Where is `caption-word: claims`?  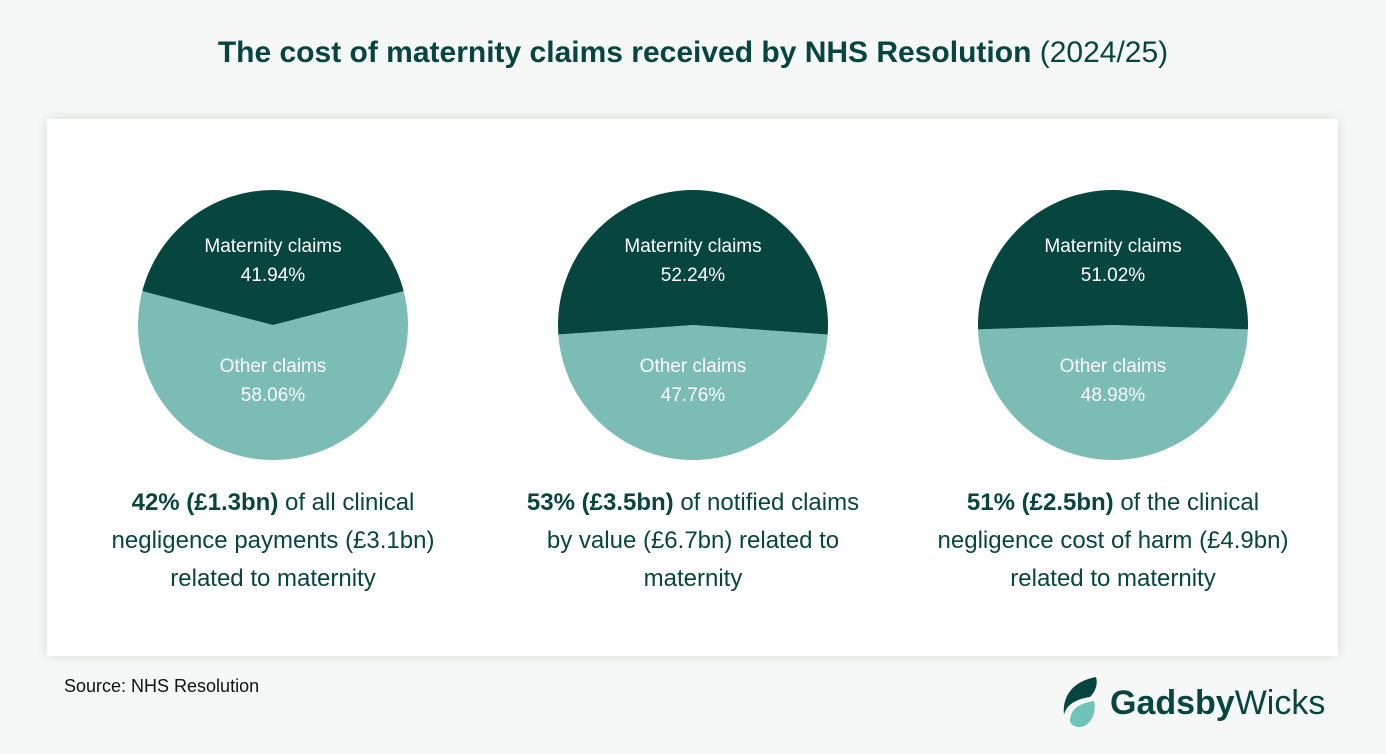
caption-word: claims is located at coordinates (825, 502).